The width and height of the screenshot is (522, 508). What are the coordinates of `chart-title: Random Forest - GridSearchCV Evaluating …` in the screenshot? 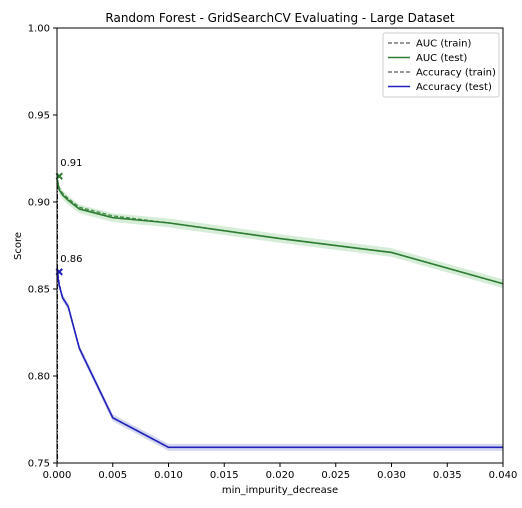 It's located at (280, 18).